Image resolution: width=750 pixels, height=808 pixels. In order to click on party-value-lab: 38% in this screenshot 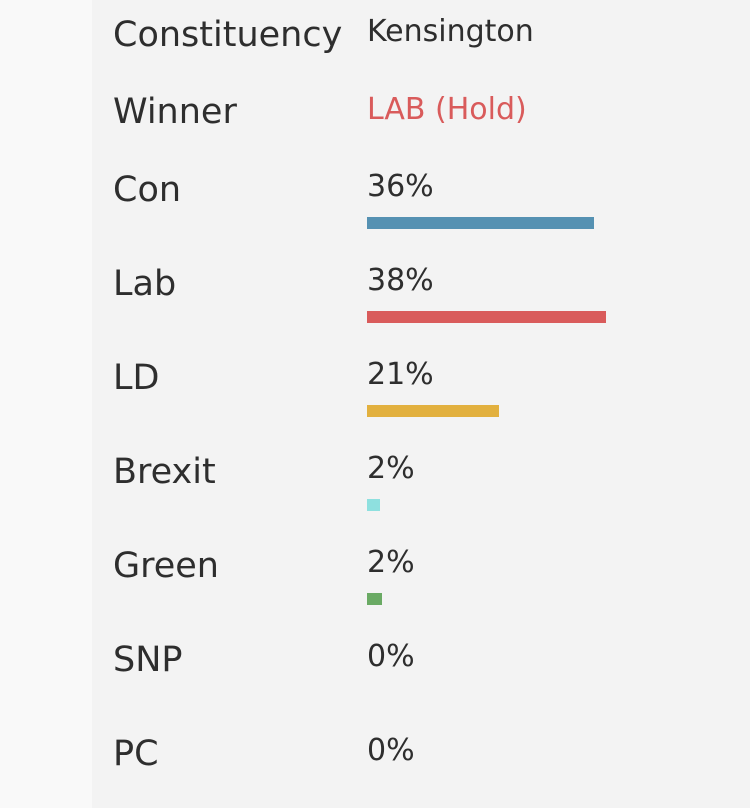, I will do `click(400, 280)`.